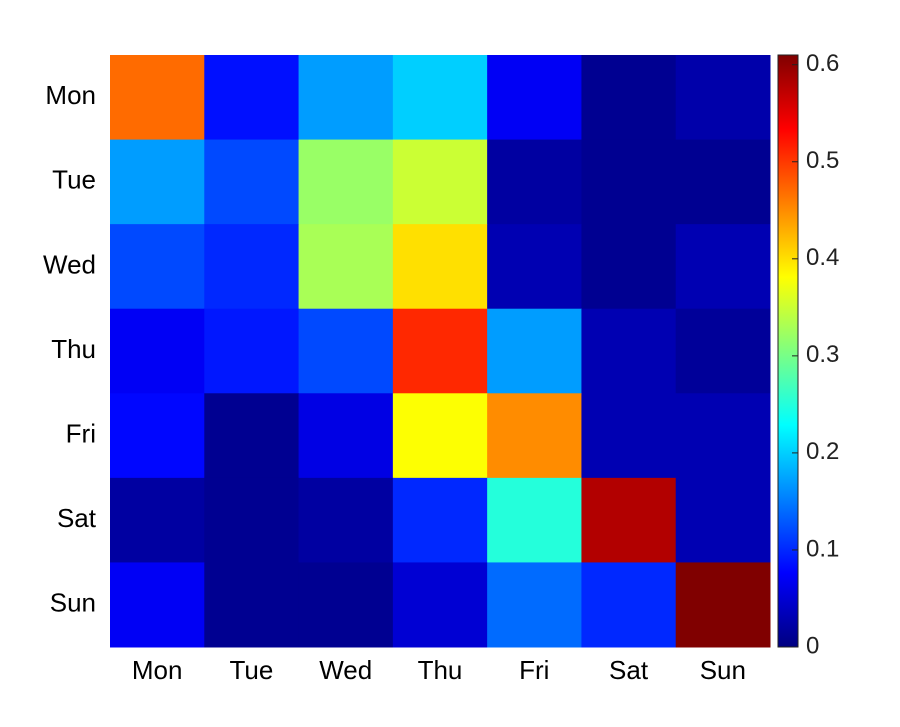 The width and height of the screenshot is (900, 727). Describe the element at coordinates (822, 451) in the screenshot. I see `colorbar-tick-label: 0.2` at that location.